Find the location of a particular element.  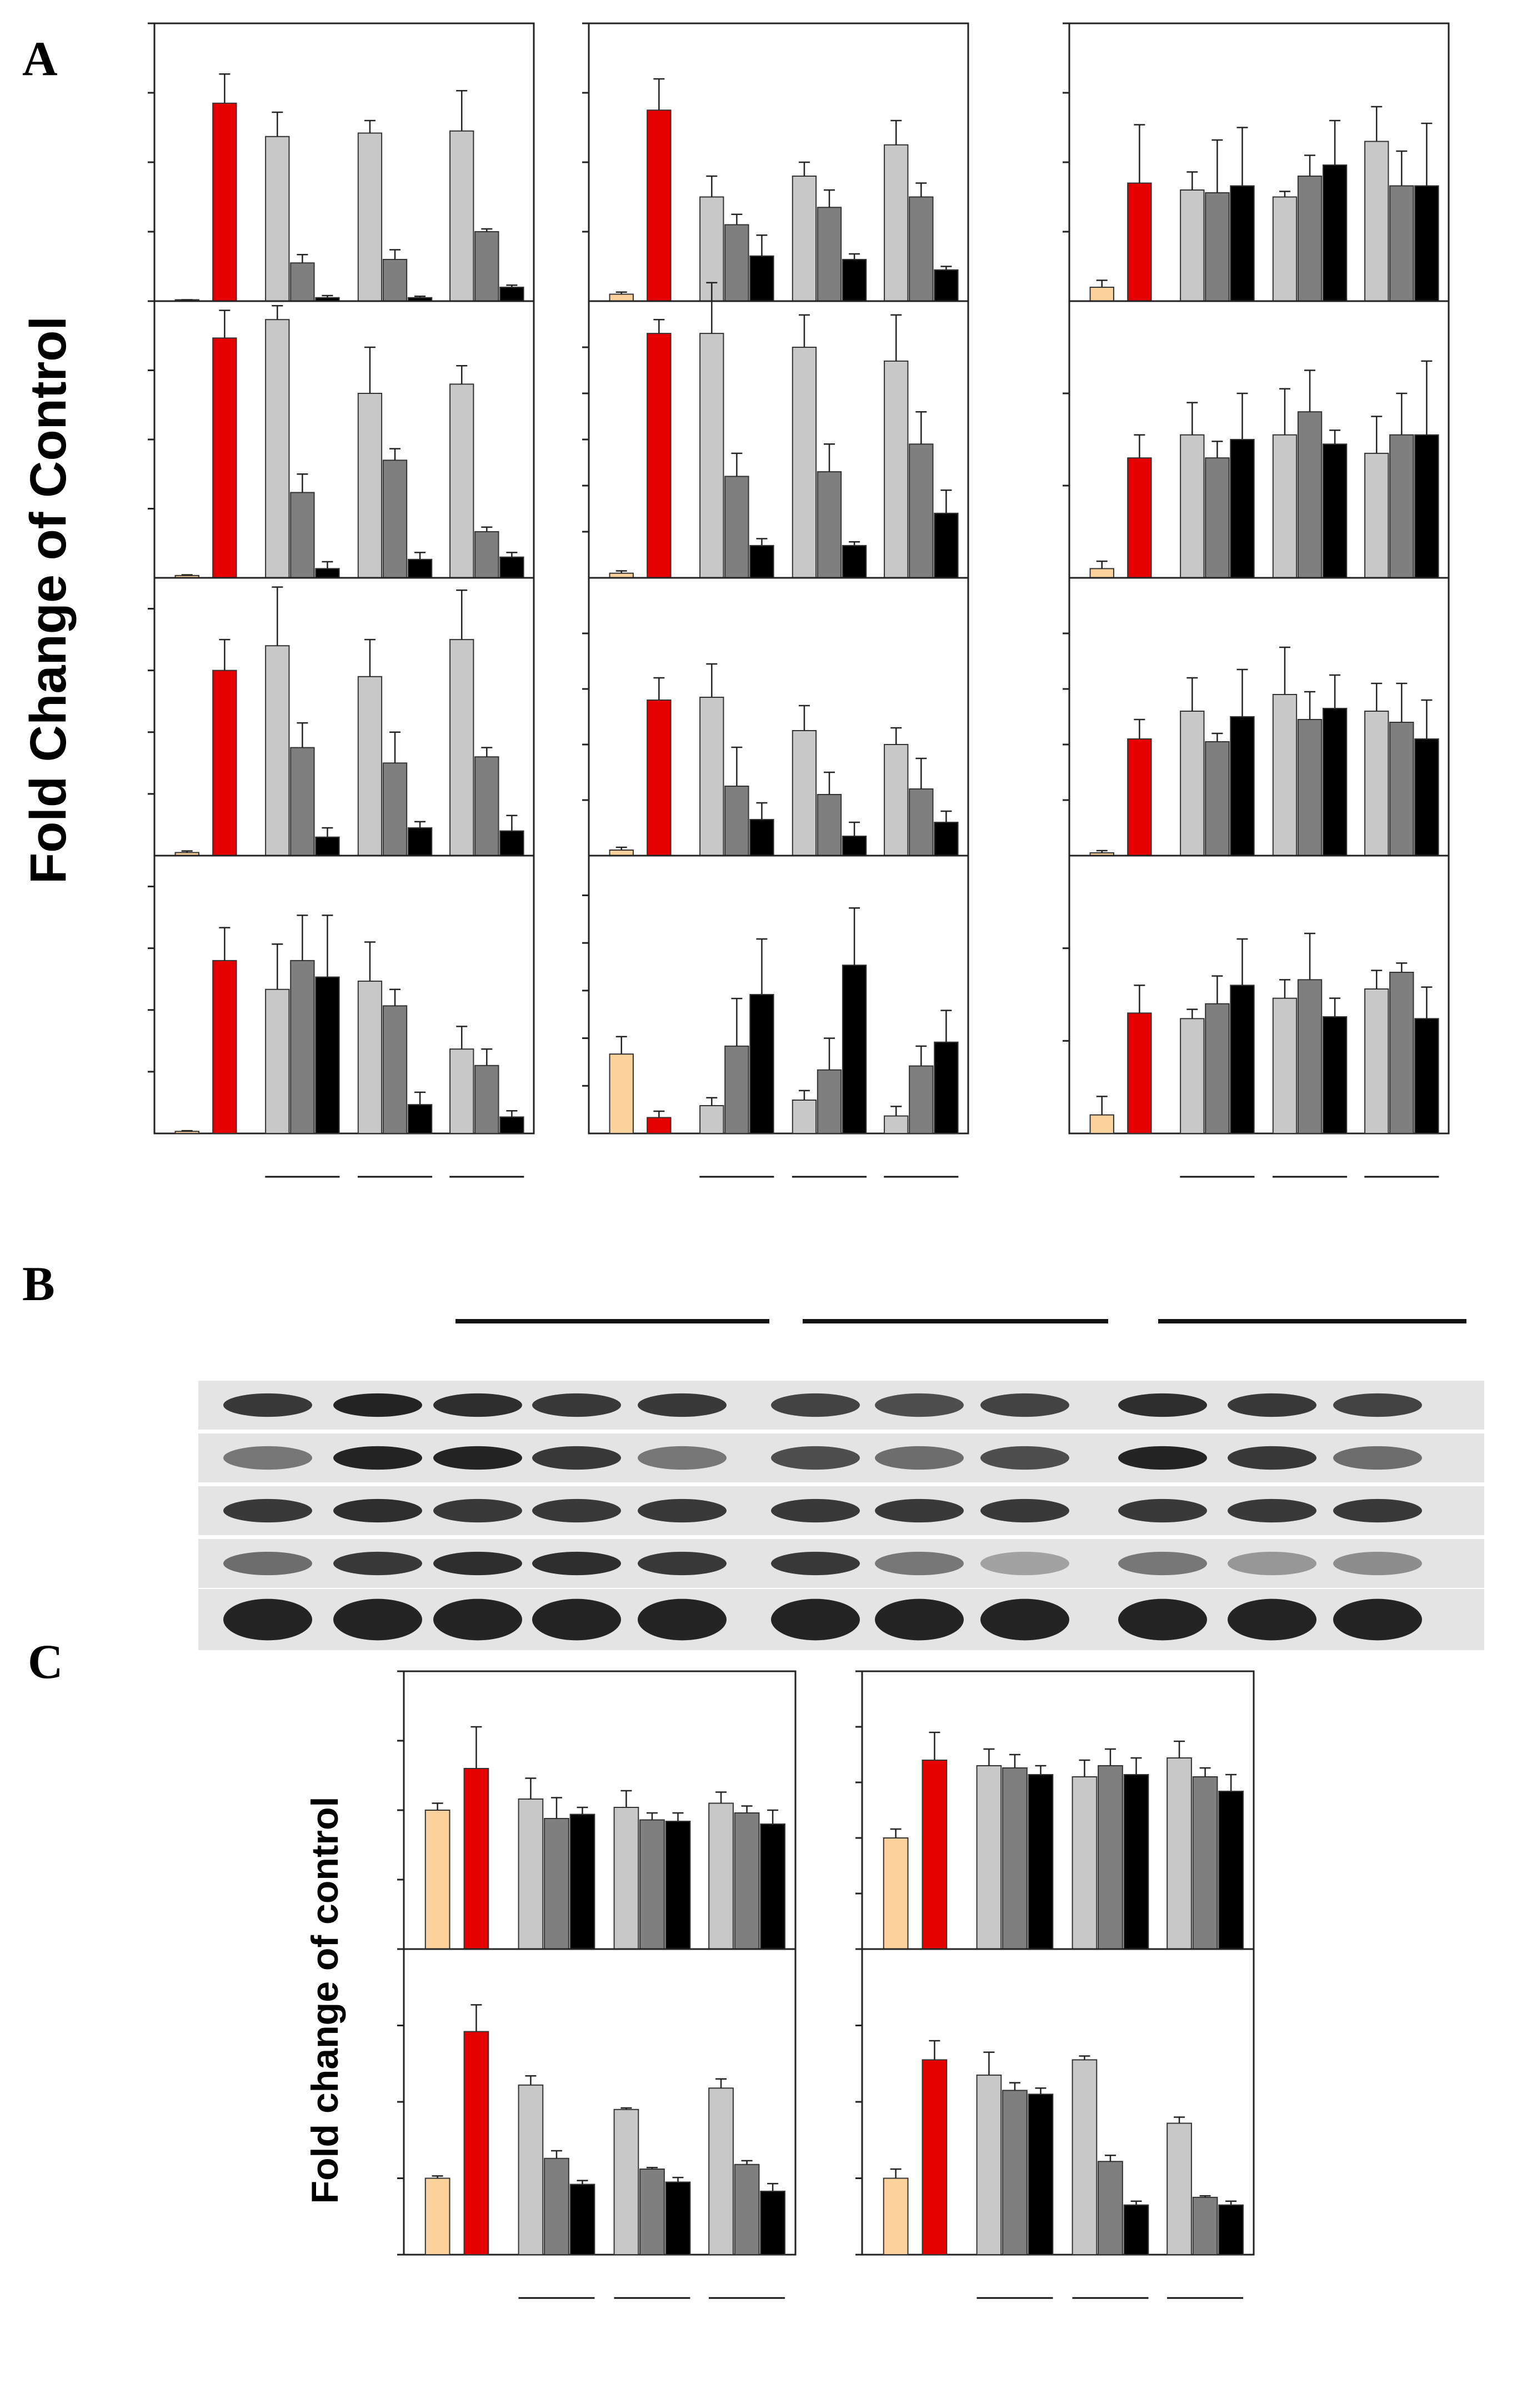

panel-c-ylabel: Fold change of control is located at coordinates (325, 2000).